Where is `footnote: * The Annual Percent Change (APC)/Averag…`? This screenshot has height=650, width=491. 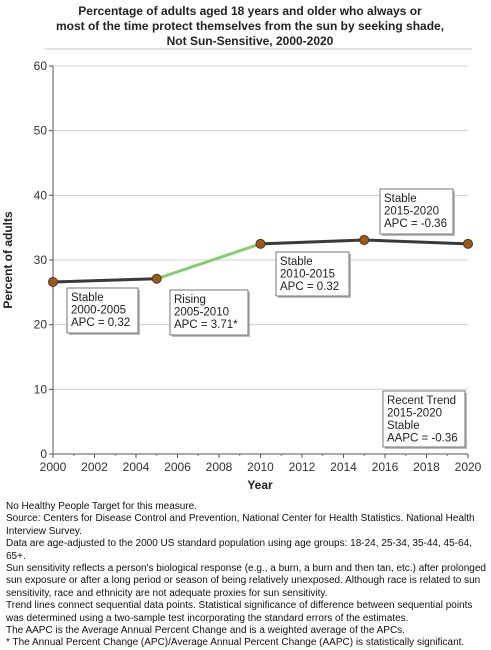
footnote: * The Annual Percent Change (APC)/Averag… is located at coordinates (235, 643).